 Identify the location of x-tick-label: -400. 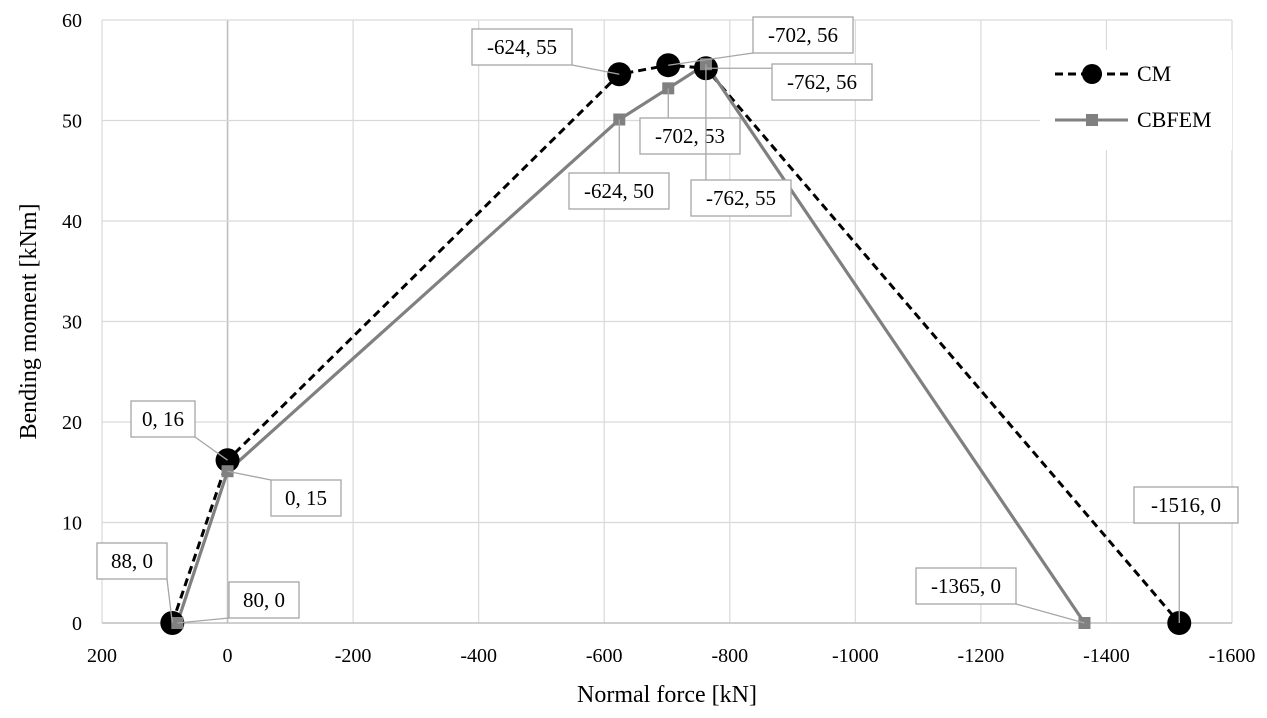
(478, 656).